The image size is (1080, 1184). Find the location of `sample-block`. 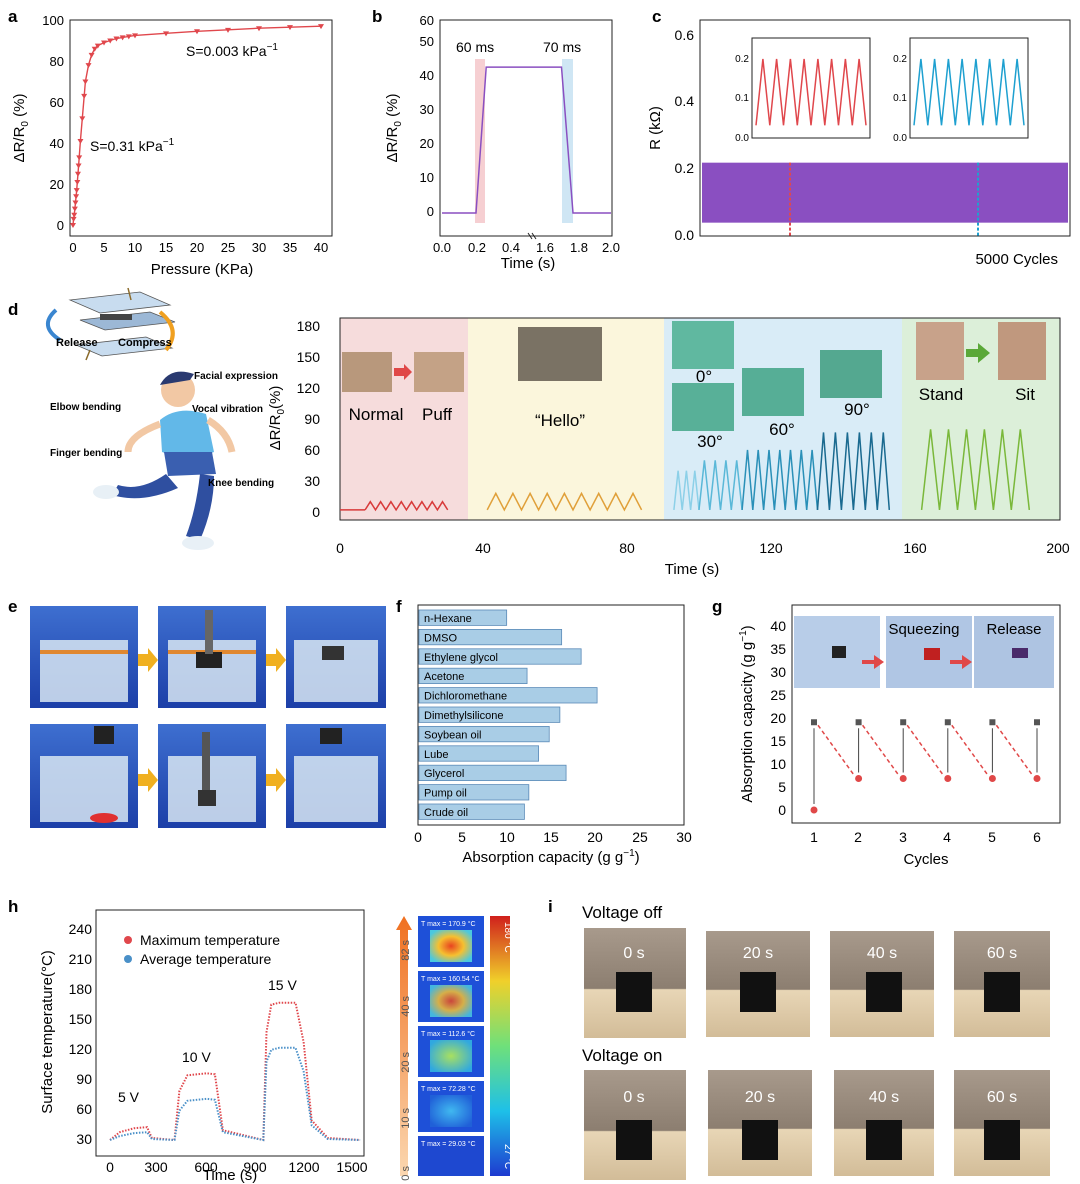

sample-block is located at coordinates (884, 992).